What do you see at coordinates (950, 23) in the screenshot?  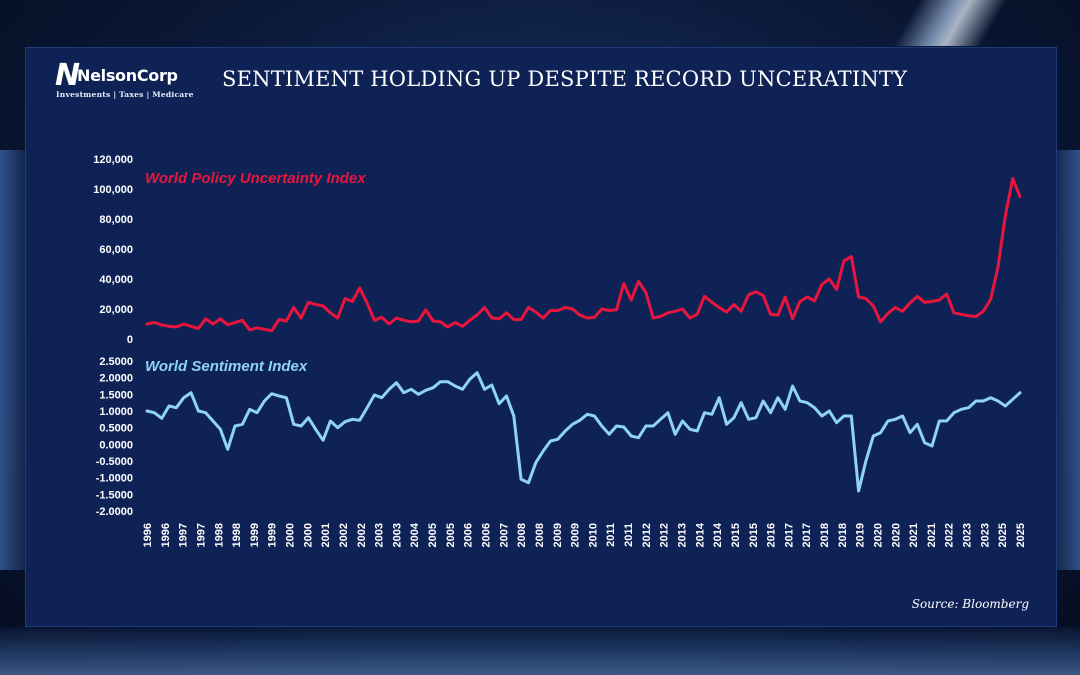 I see `background-light-streak` at bounding box center [950, 23].